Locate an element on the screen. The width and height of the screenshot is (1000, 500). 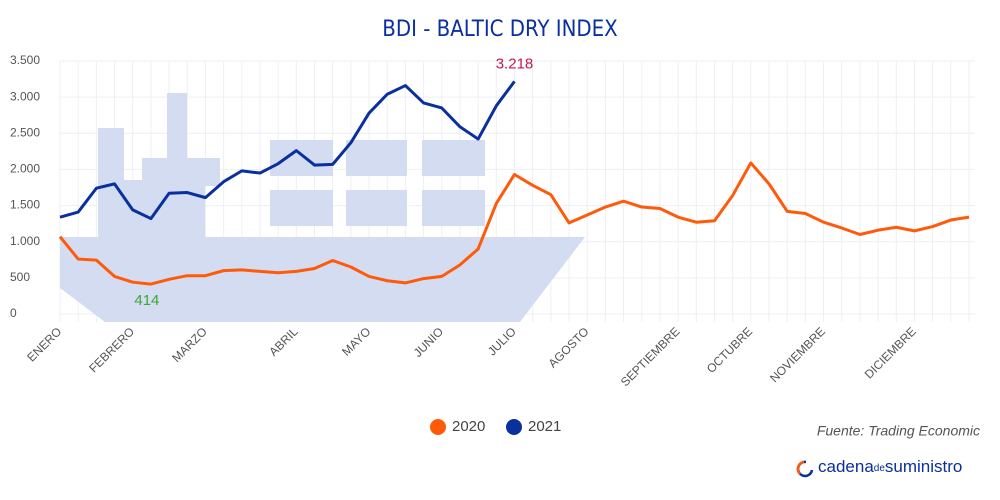
legend-label: 2021 is located at coordinates (544, 426).